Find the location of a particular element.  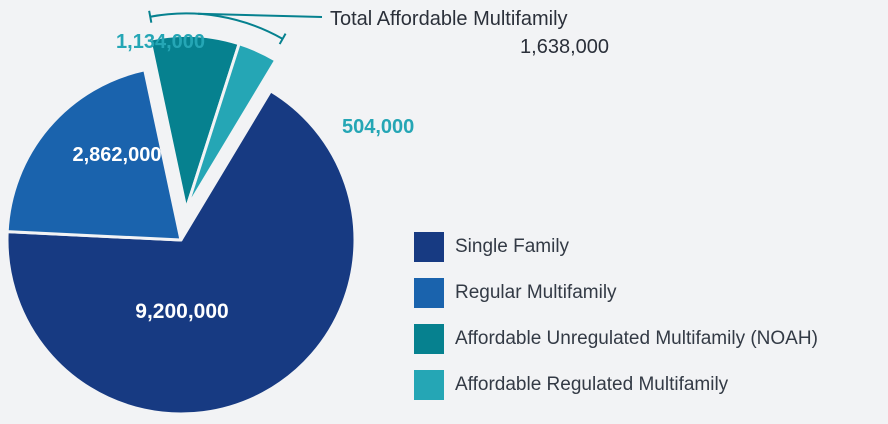

pie-slice-regular-multifamily is located at coordinates (94, 155).